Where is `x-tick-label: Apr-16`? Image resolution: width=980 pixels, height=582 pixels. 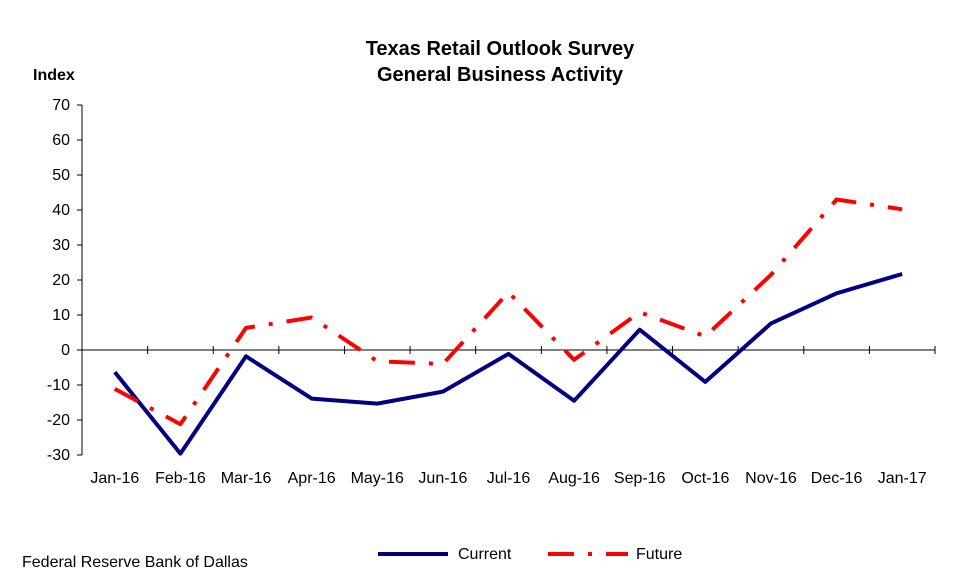 x-tick-label: Apr-16 is located at coordinates (312, 478).